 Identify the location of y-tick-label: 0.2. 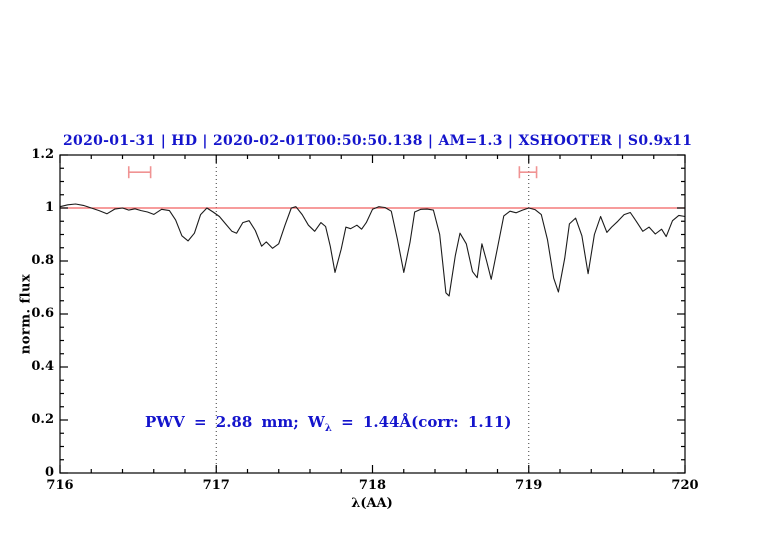
(42, 419).